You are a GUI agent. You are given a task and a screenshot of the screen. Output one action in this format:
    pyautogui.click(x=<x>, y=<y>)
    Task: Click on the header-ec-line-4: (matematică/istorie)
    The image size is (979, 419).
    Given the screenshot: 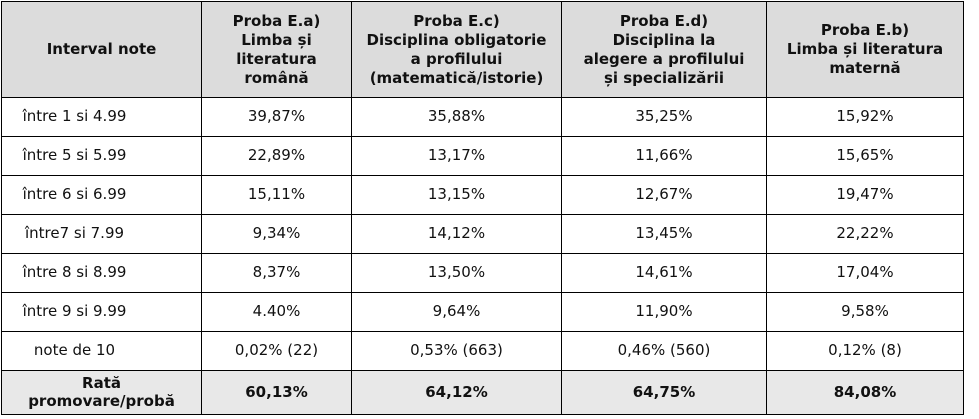 What is the action you would take?
    pyautogui.click(x=456, y=77)
    